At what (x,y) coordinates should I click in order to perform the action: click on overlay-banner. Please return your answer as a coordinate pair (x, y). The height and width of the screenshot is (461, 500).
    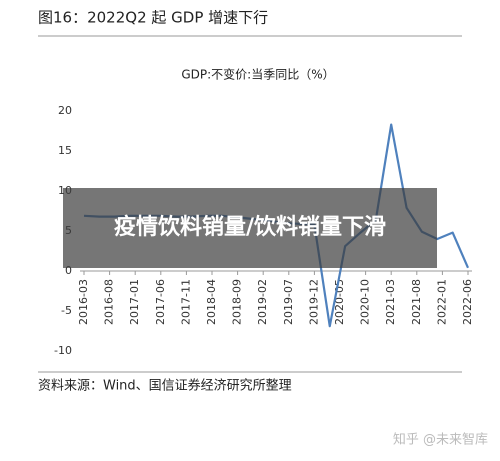
    Looking at the image, I should click on (250, 228).